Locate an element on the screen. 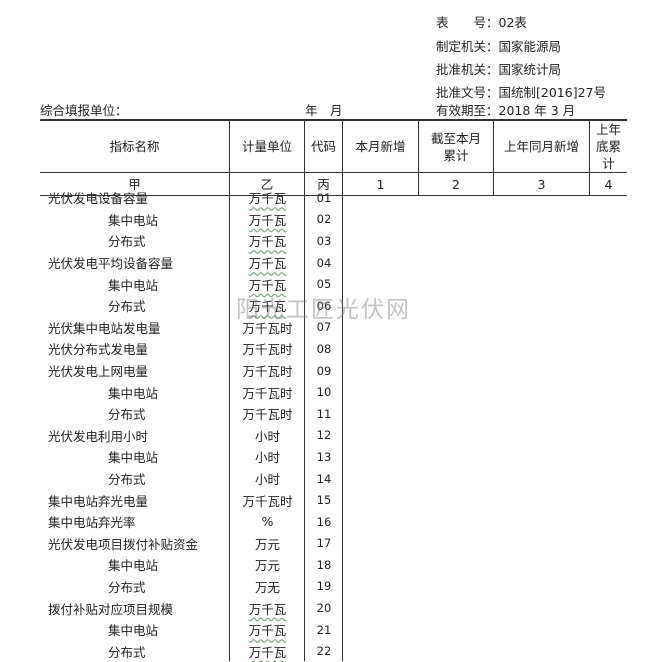 The width and height of the screenshot is (650, 662). table-row: 集中电站弃光率% 16 is located at coordinates (191, 522).